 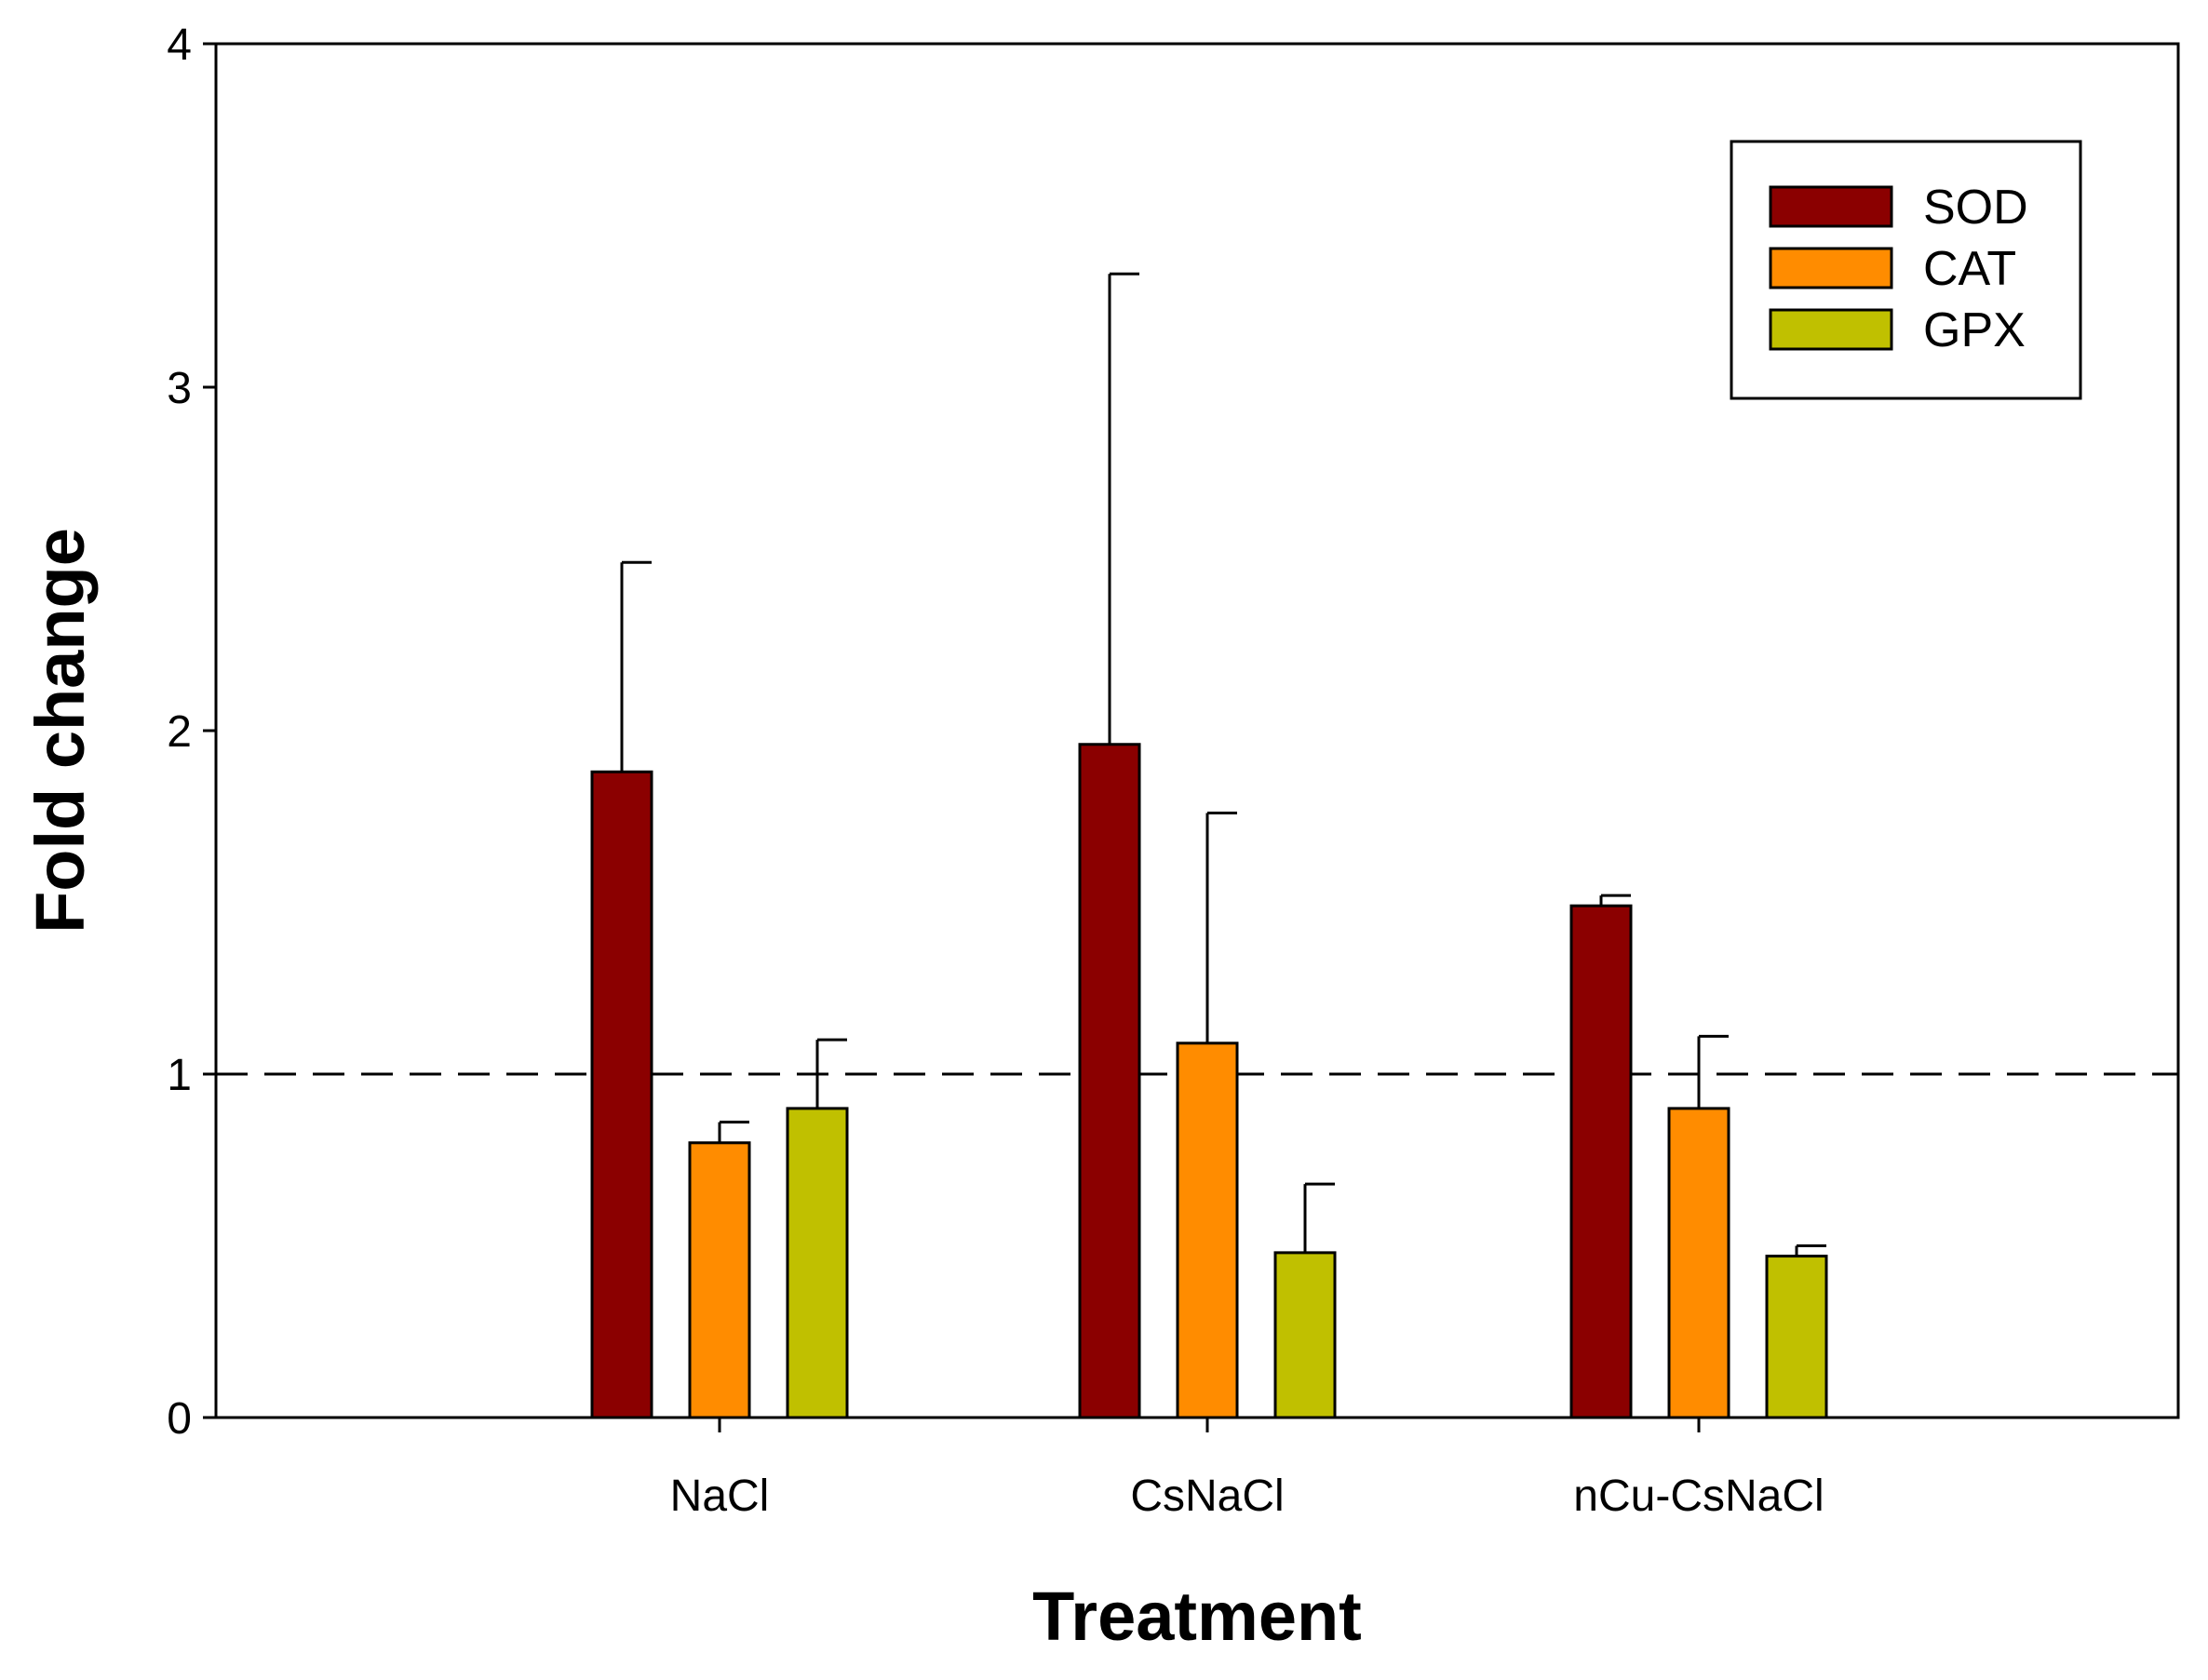 I want to click on bar-cat-csnacl, so click(x=1207, y=1230).